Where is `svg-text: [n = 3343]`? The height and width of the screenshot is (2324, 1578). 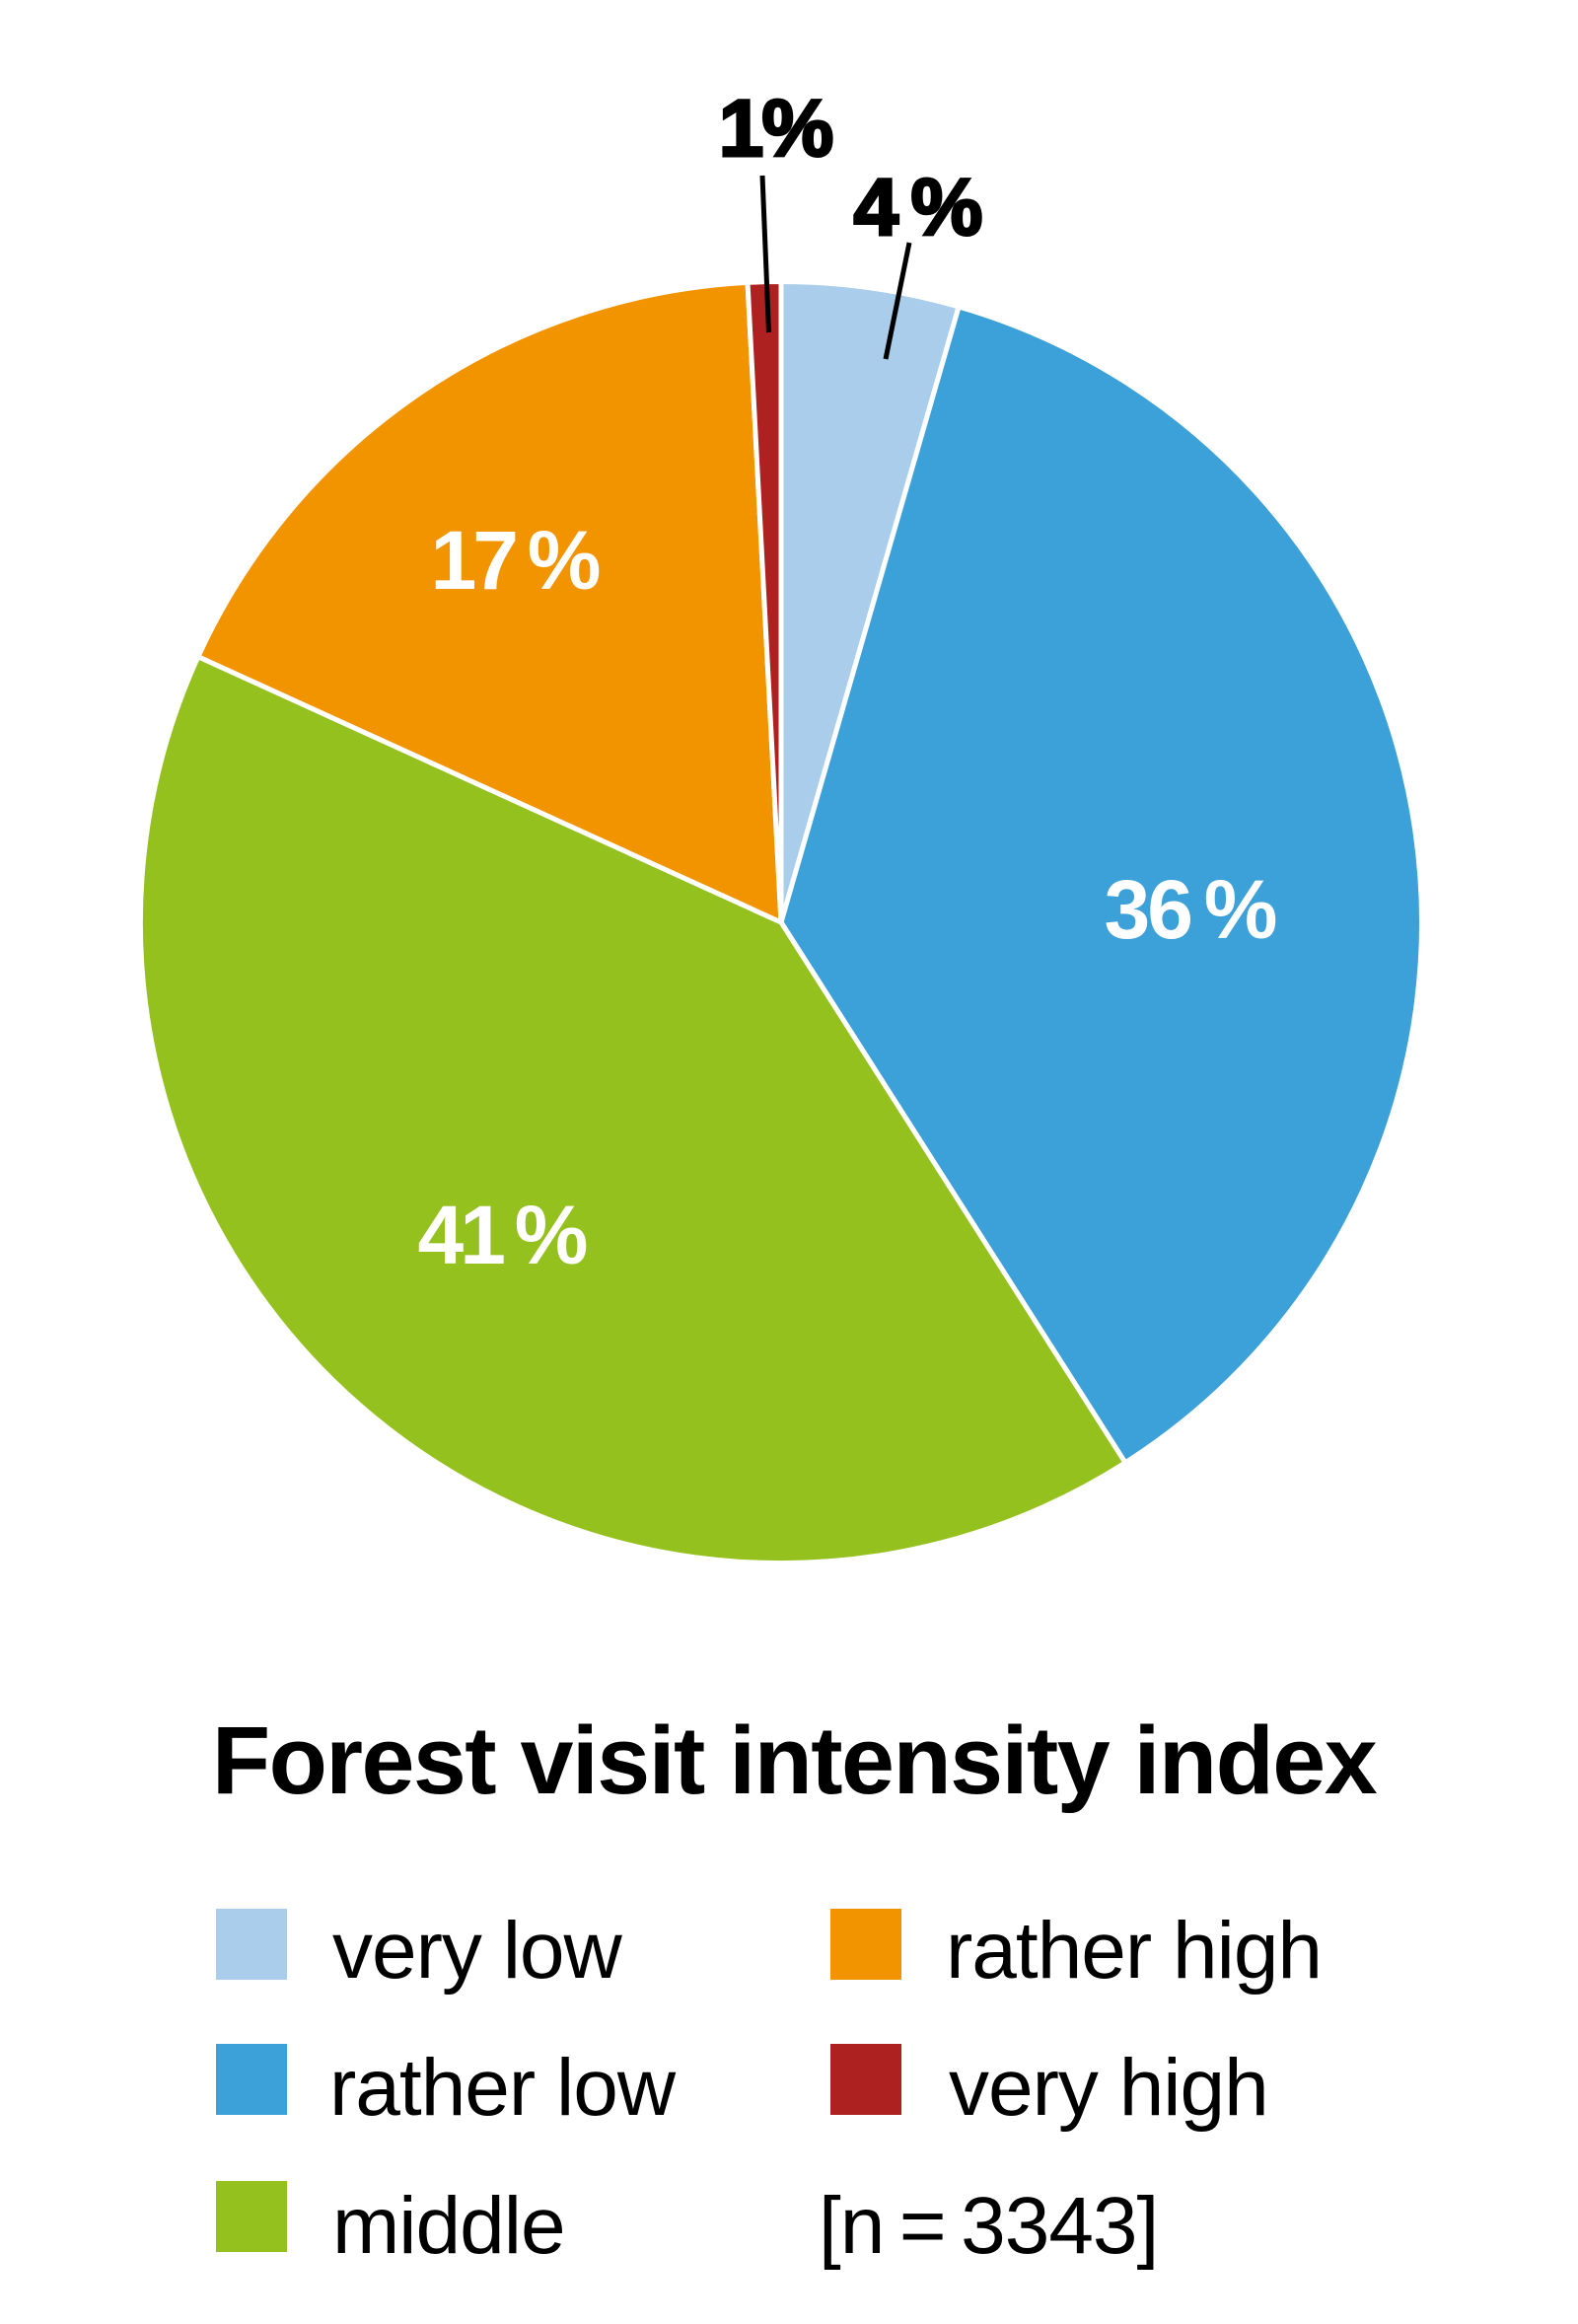
svg-text: [n = 3343] is located at coordinates (988, 2226).